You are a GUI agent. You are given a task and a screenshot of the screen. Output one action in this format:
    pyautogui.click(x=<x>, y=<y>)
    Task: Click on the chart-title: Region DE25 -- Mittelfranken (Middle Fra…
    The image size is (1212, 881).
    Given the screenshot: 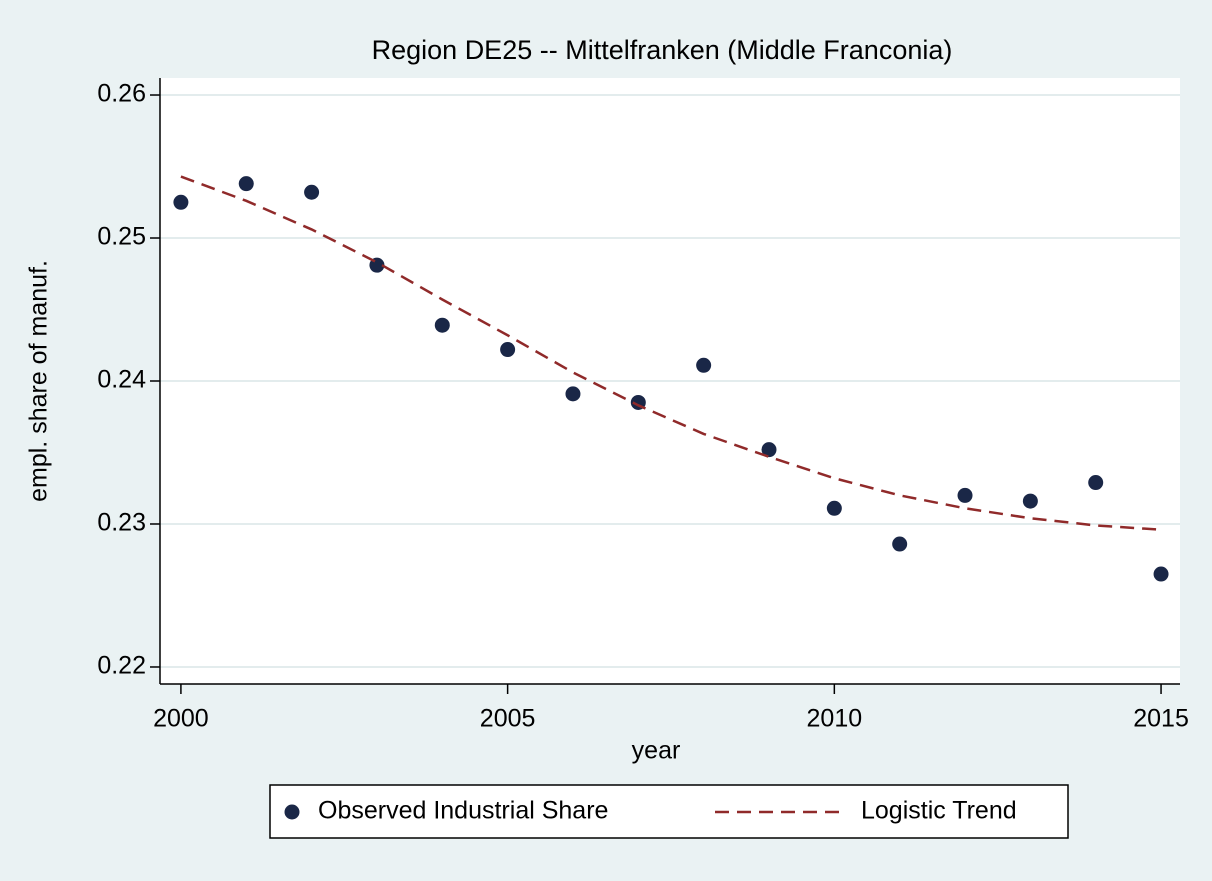 What is the action you would take?
    pyautogui.click(x=662, y=50)
    